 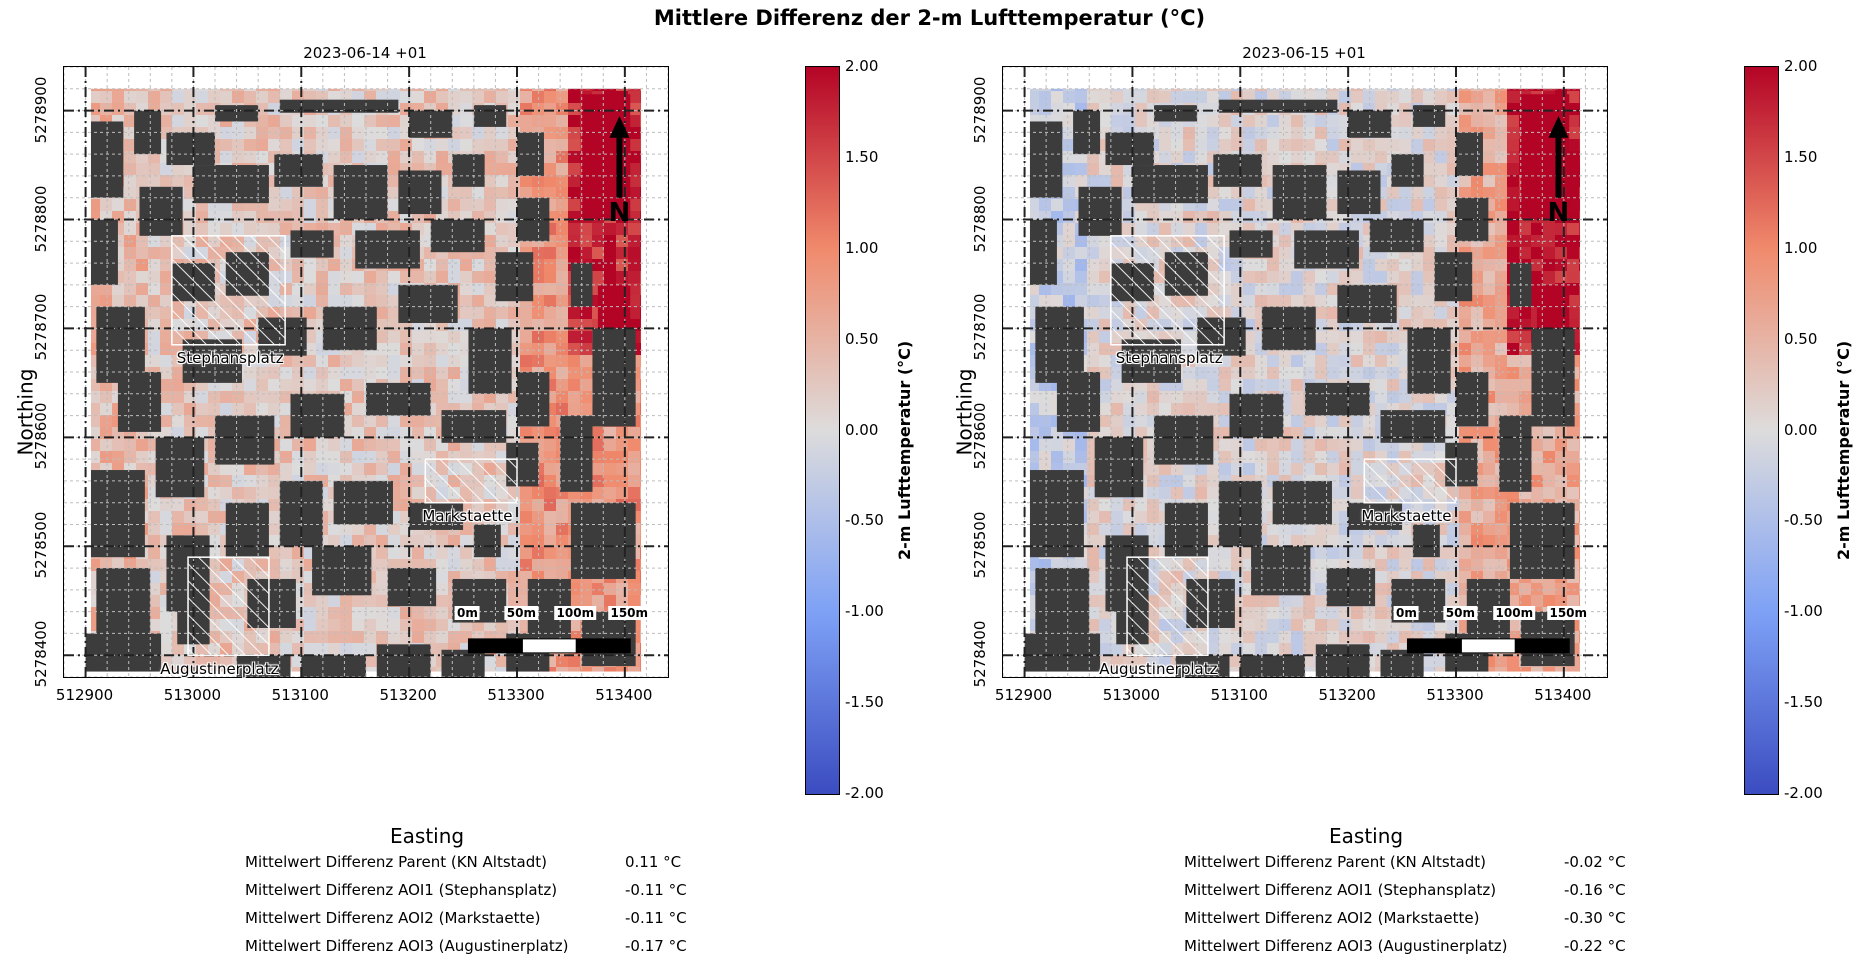 I want to click on aoi-box, so click(x=228, y=290).